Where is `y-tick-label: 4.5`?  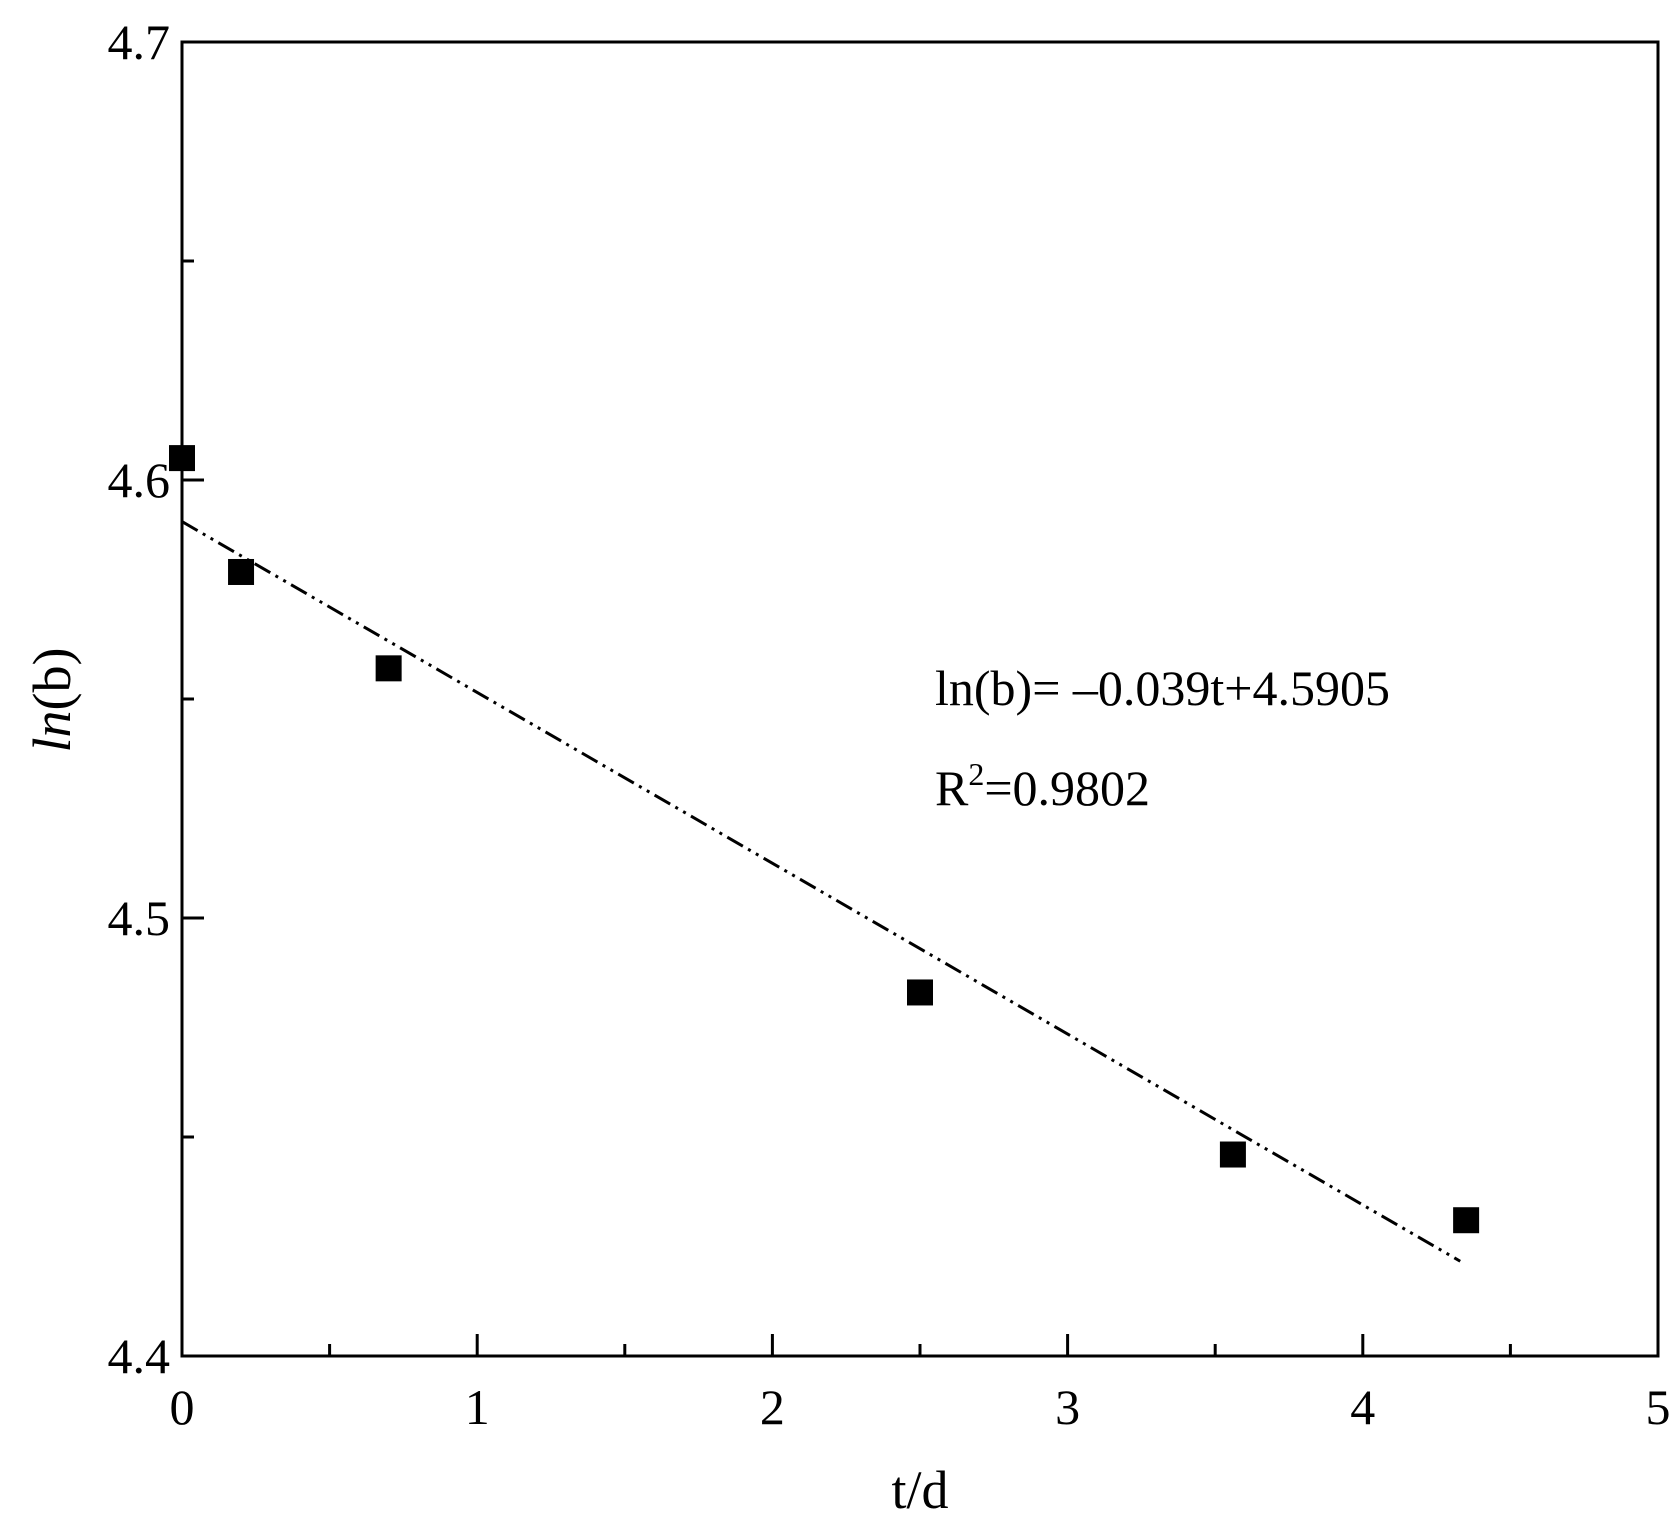 y-tick-label: 4.5 is located at coordinates (139, 918).